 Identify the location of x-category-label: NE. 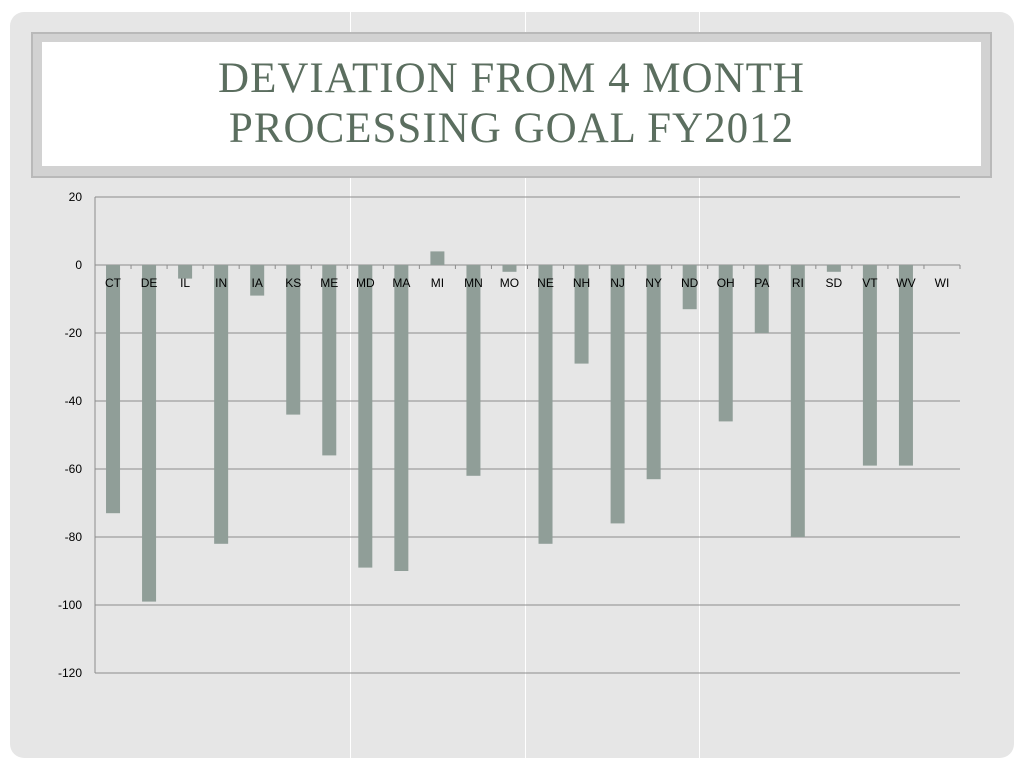
(545, 283).